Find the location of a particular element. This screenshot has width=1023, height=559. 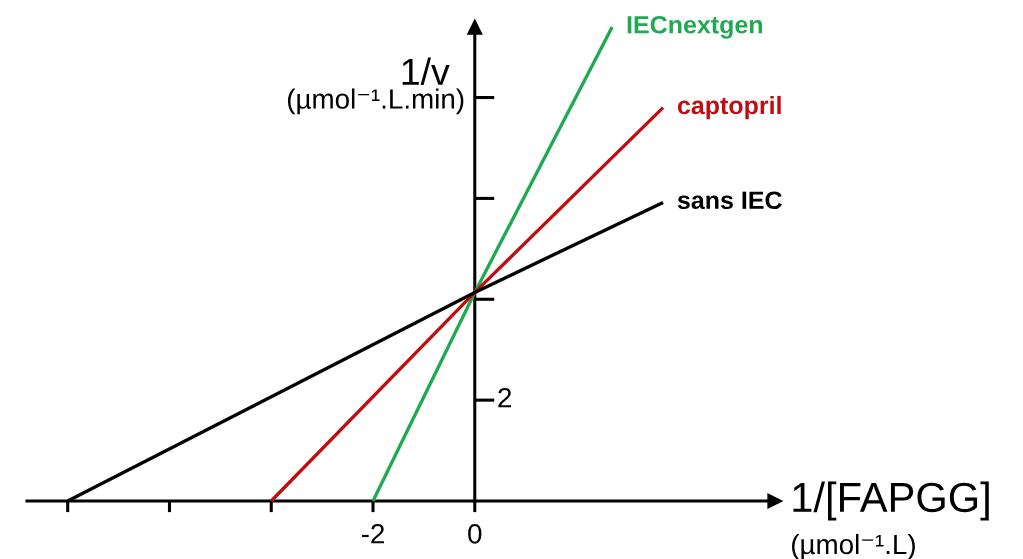

x-tick-label: -2 is located at coordinates (372, 533).